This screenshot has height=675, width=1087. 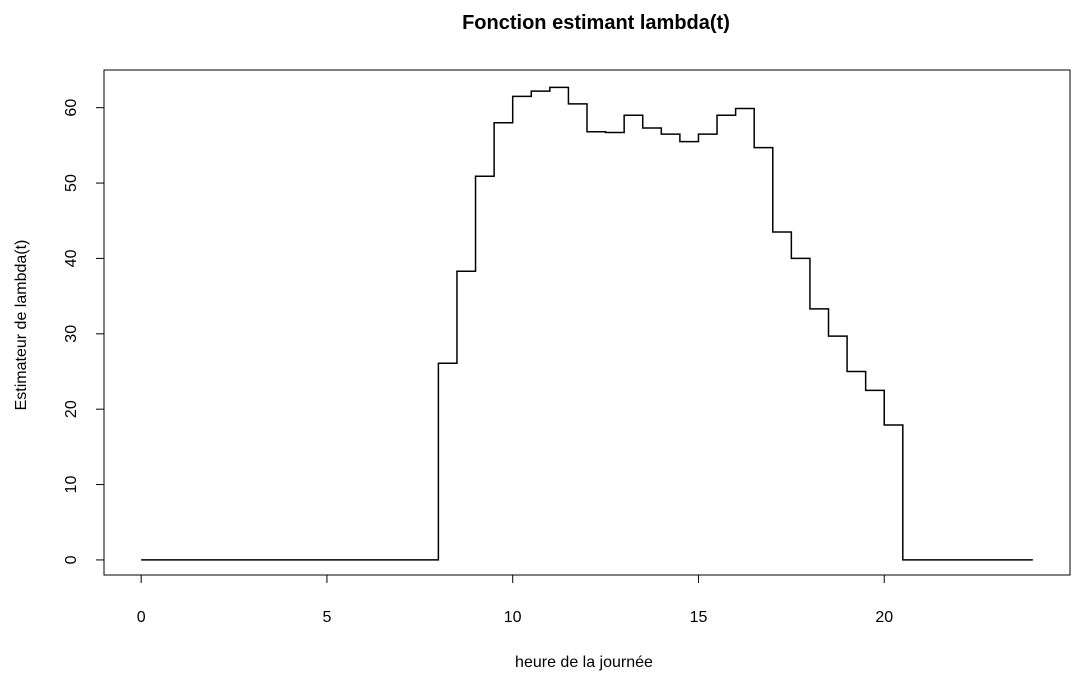 What do you see at coordinates (584, 662) in the screenshot?
I see `x-axis-label: heure de la journée` at bounding box center [584, 662].